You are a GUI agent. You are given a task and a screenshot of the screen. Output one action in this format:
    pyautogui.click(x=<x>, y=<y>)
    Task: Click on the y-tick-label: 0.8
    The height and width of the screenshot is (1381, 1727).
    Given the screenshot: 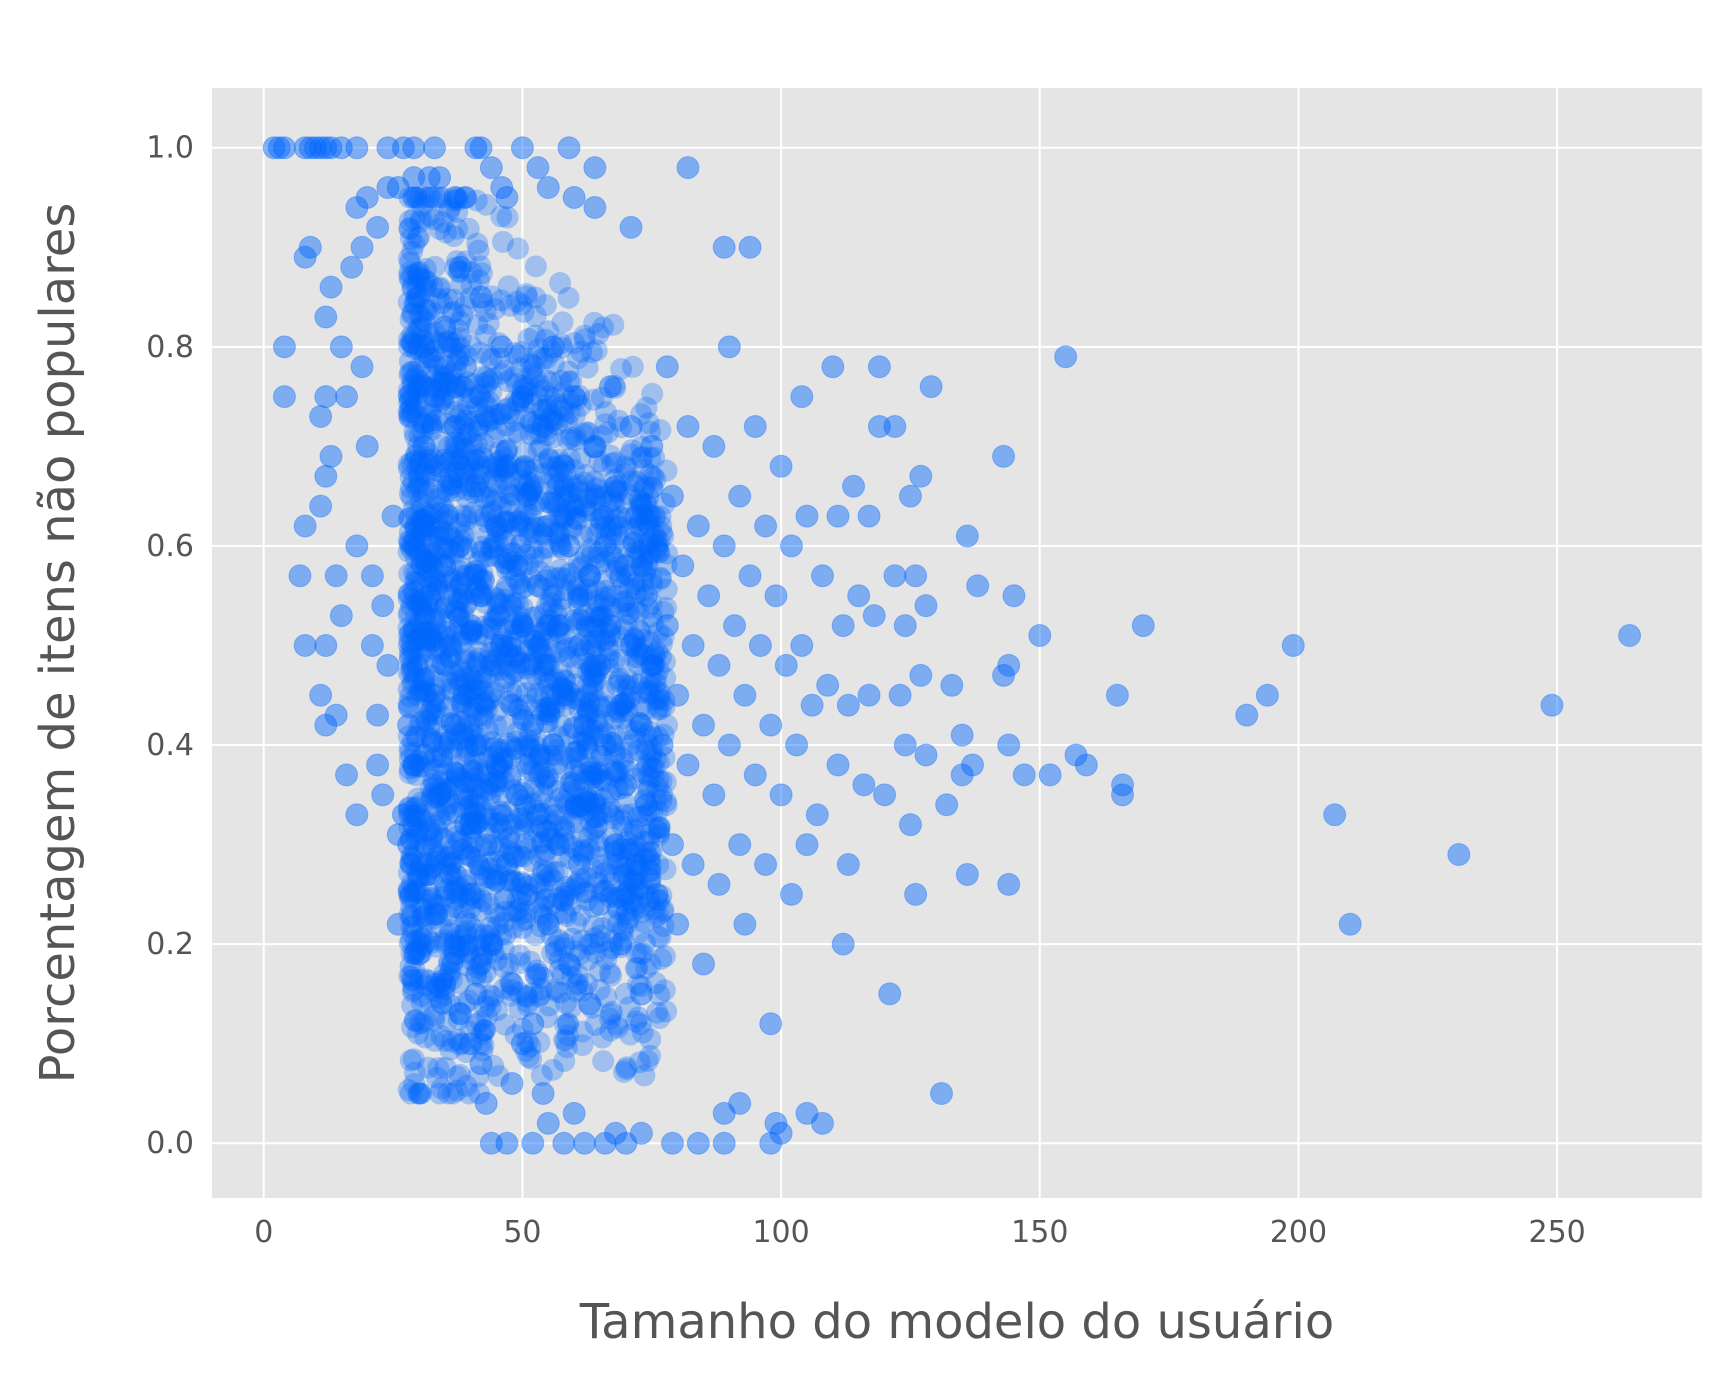 What is the action you would take?
    pyautogui.click(x=170, y=347)
    